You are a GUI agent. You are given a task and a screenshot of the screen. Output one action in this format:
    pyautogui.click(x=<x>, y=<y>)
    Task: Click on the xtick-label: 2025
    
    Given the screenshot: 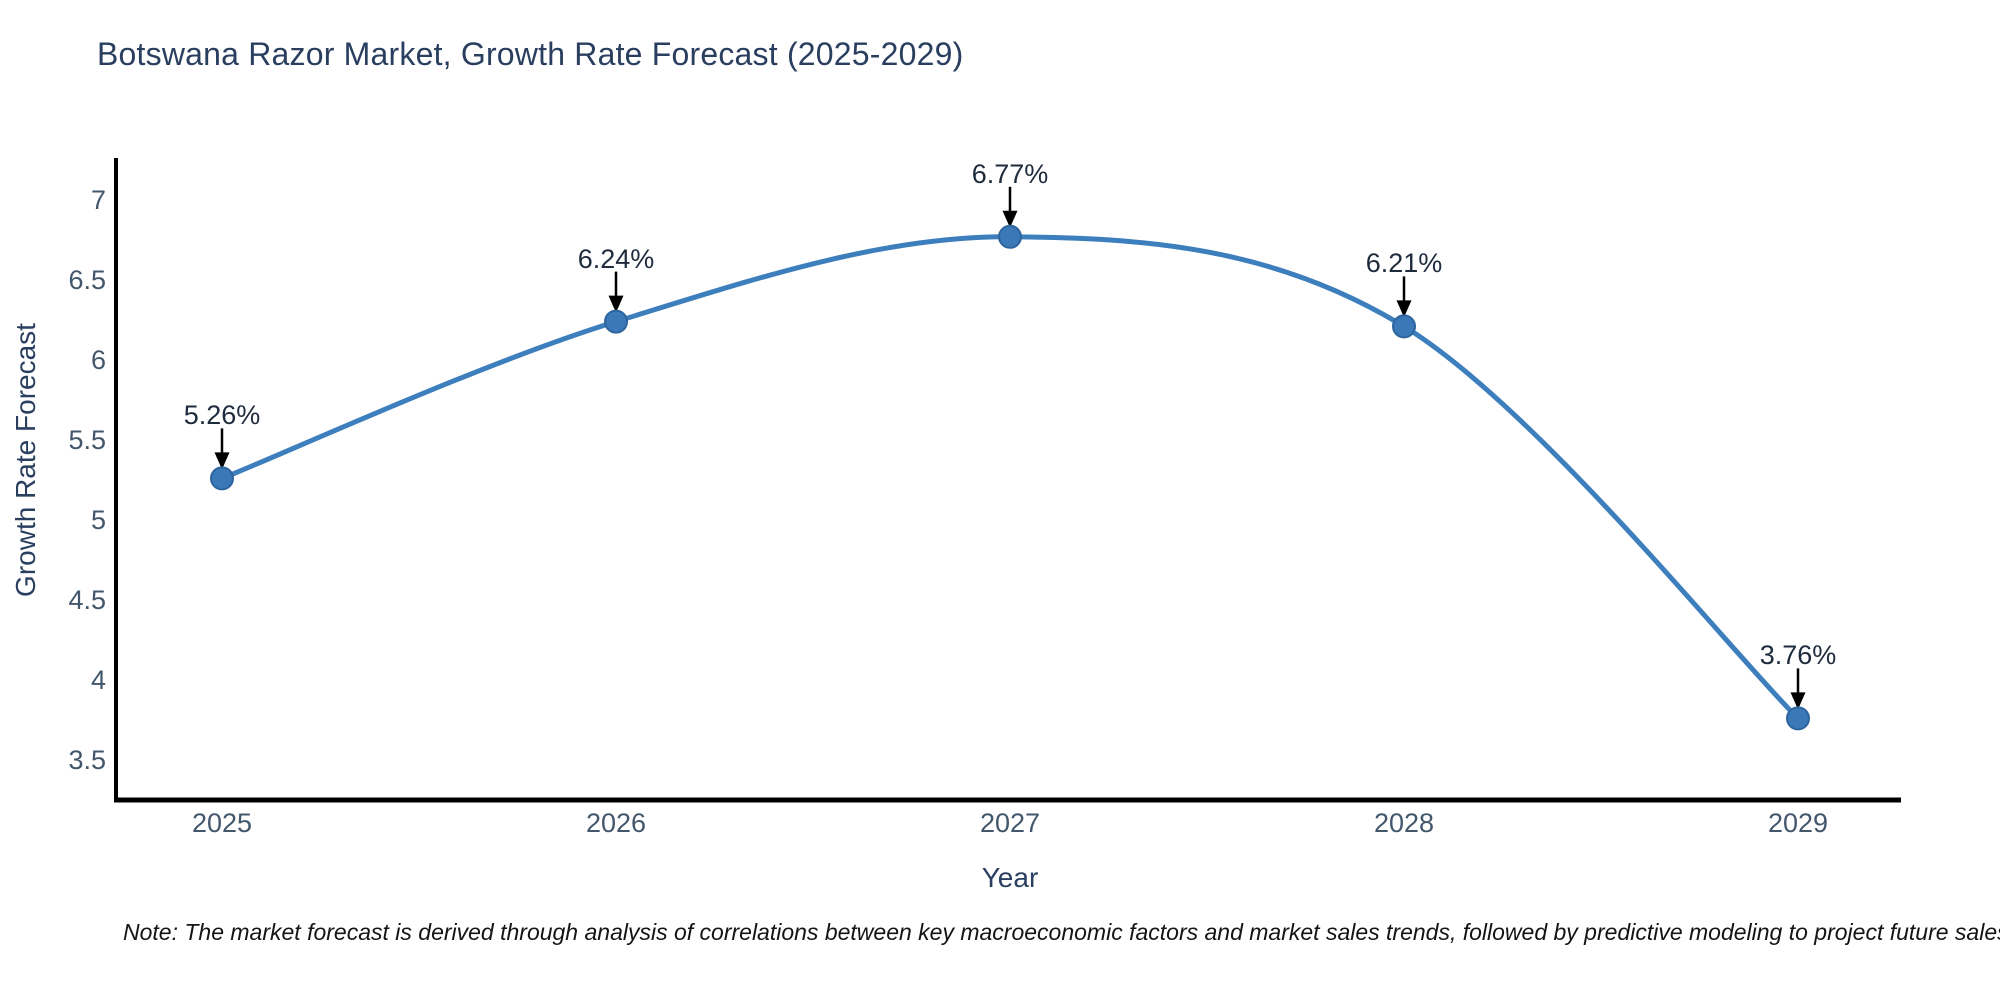 What is the action you would take?
    pyautogui.click(x=222, y=823)
    